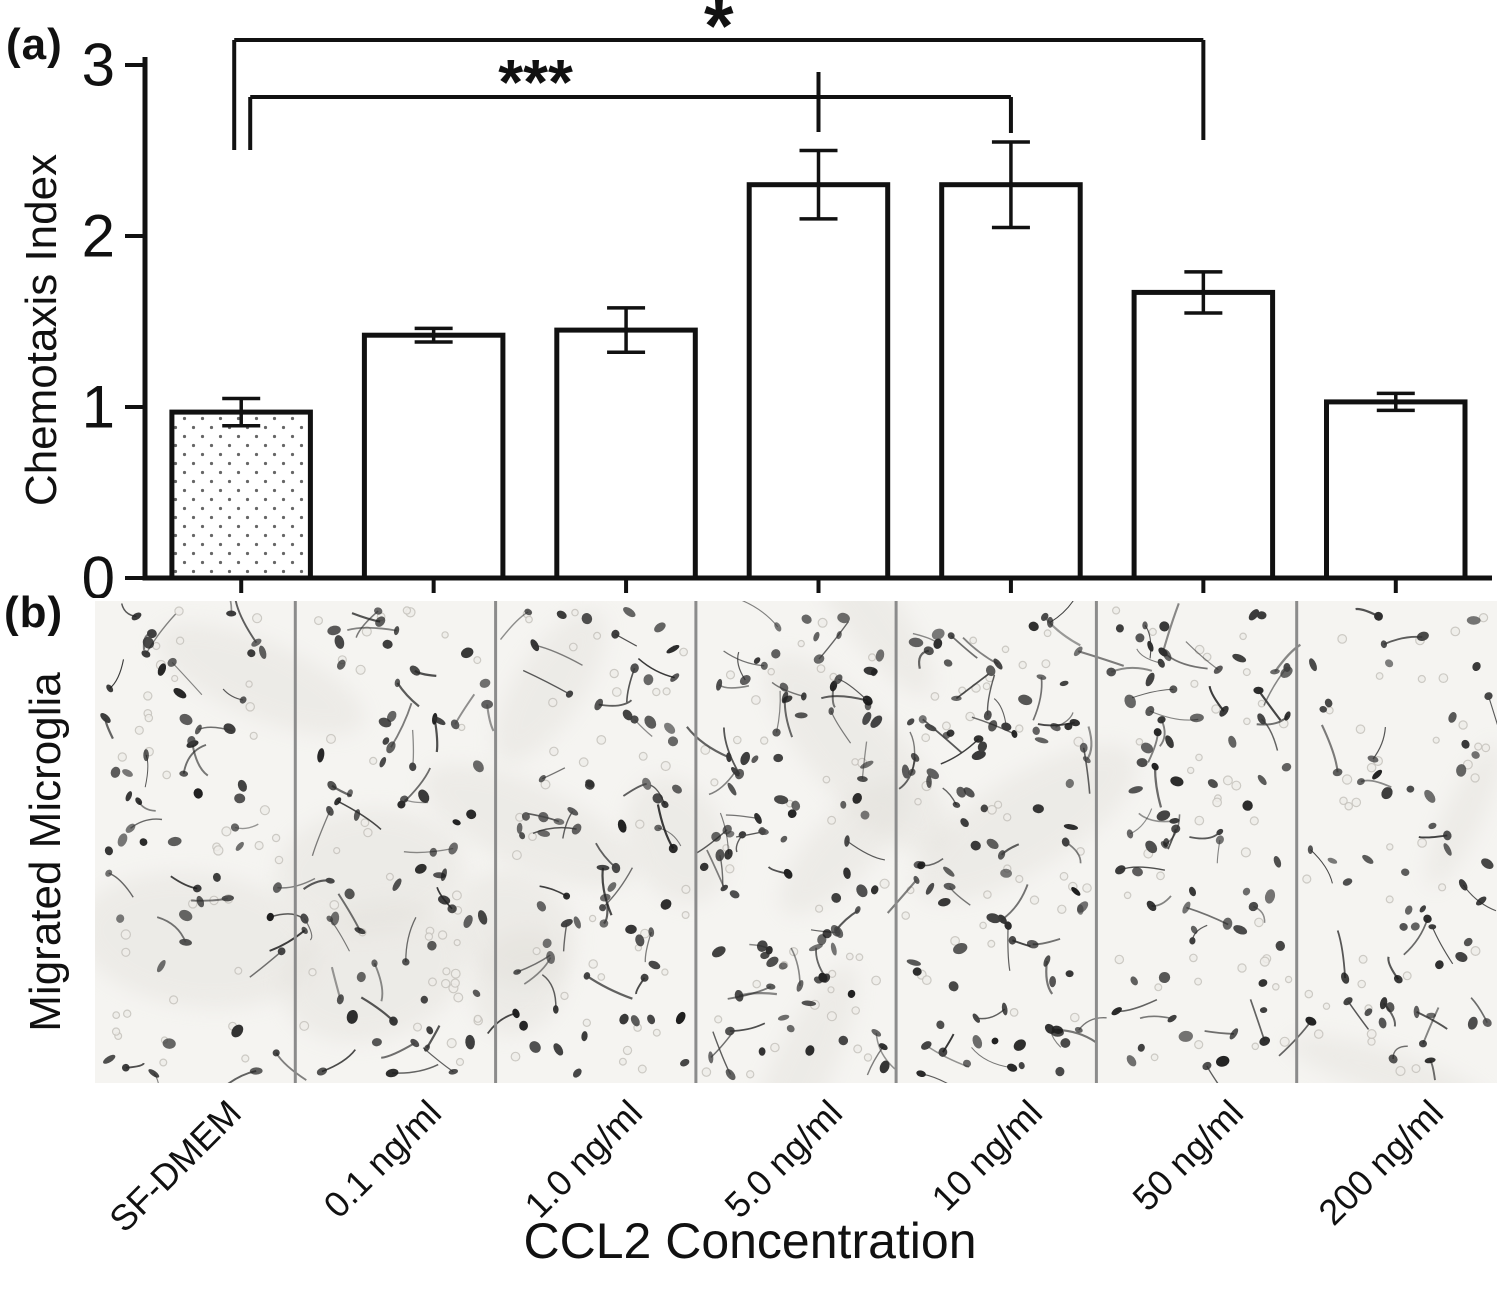 Image resolution: width=1500 pixels, height=1292 pixels. Describe the element at coordinates (34, 44) in the screenshot. I see `panel-a-label: (a)` at that location.